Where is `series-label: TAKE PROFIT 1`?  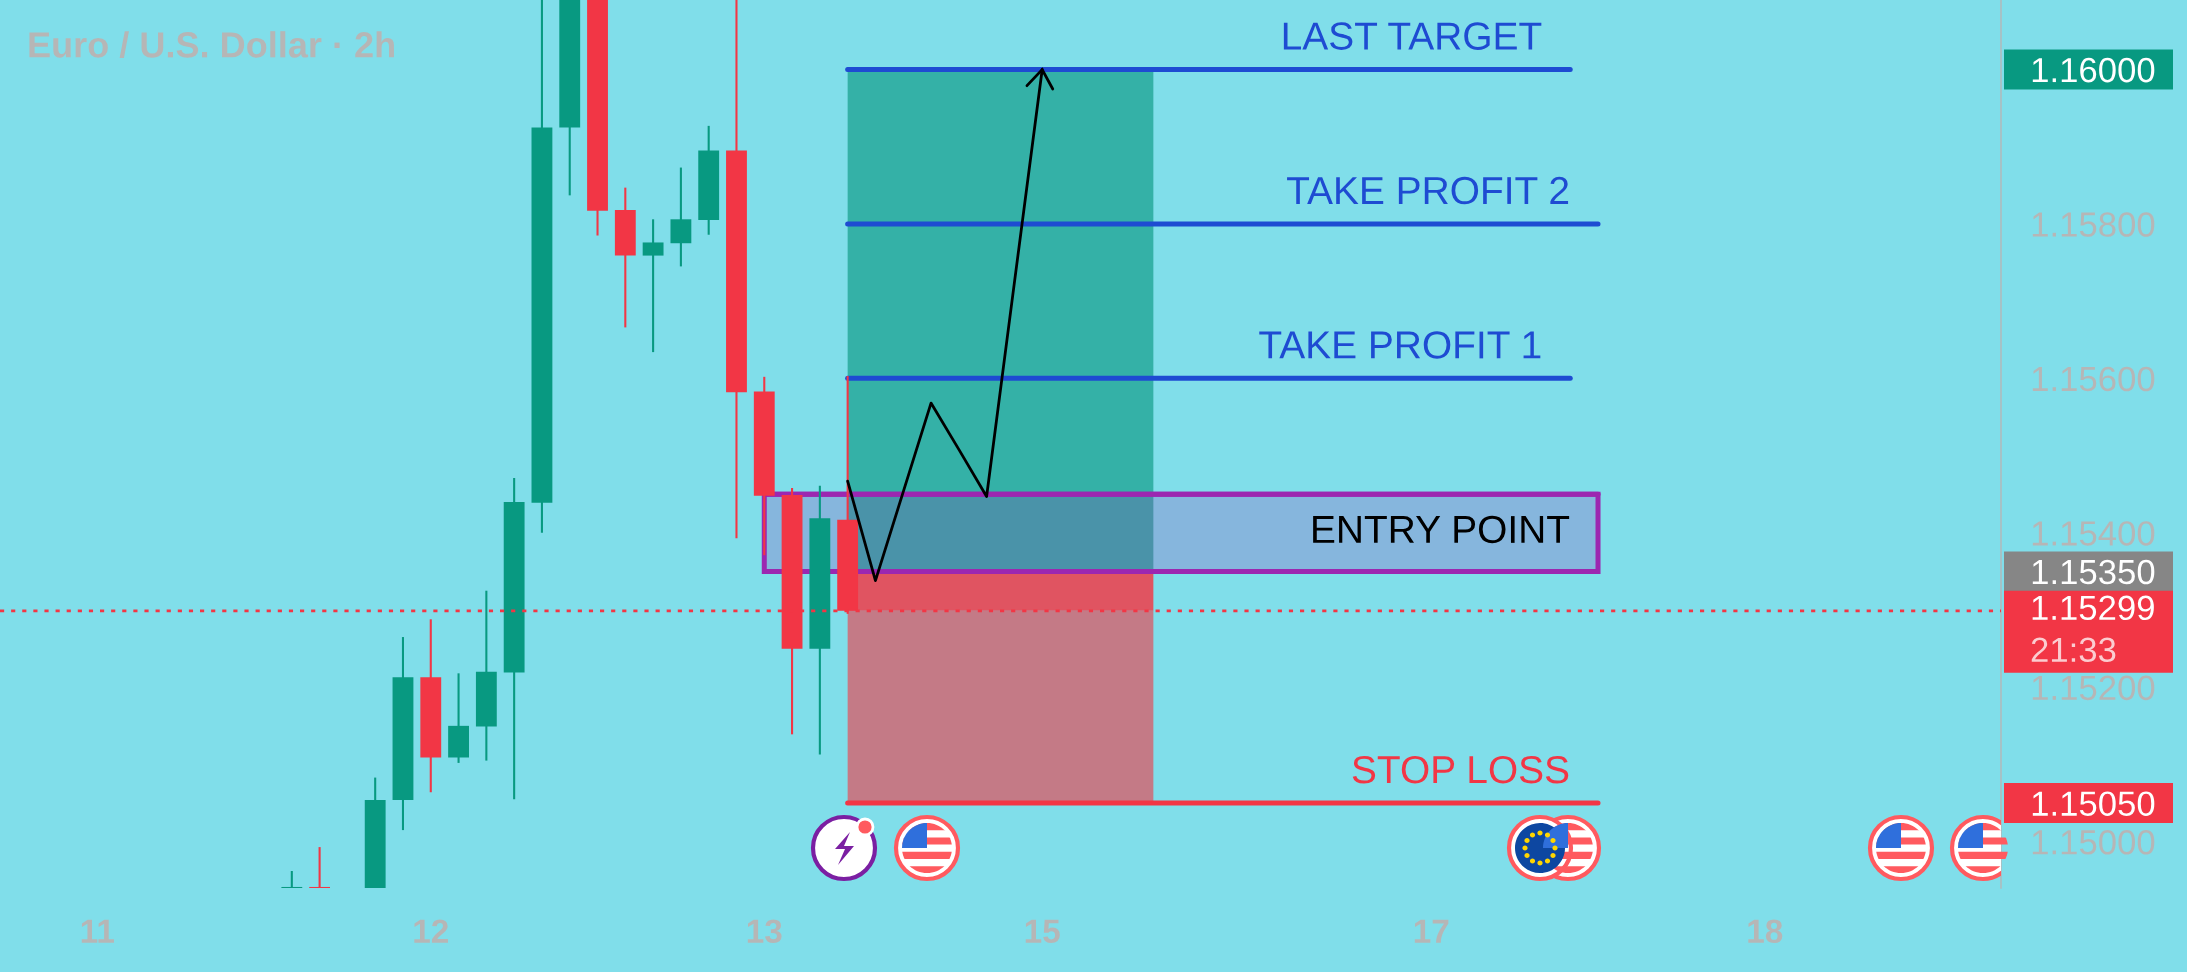 series-label: TAKE PROFIT 1 is located at coordinates (1400, 345).